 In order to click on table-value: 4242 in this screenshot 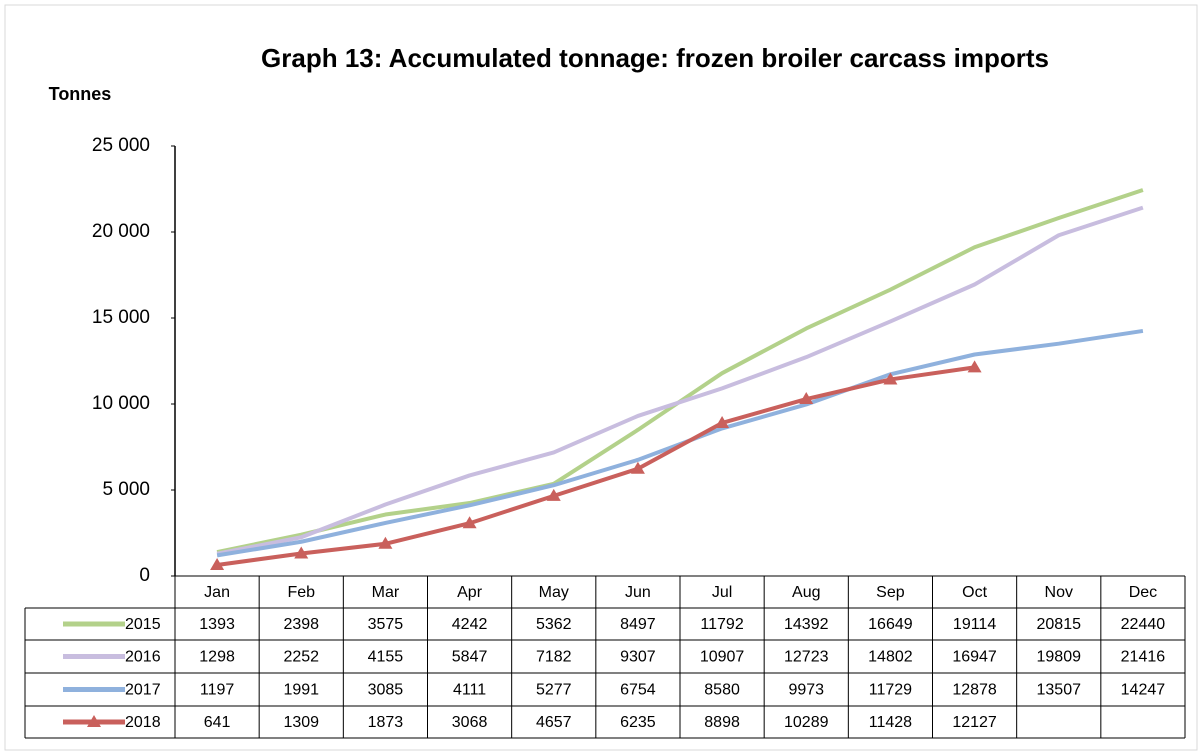, I will do `click(470, 624)`.